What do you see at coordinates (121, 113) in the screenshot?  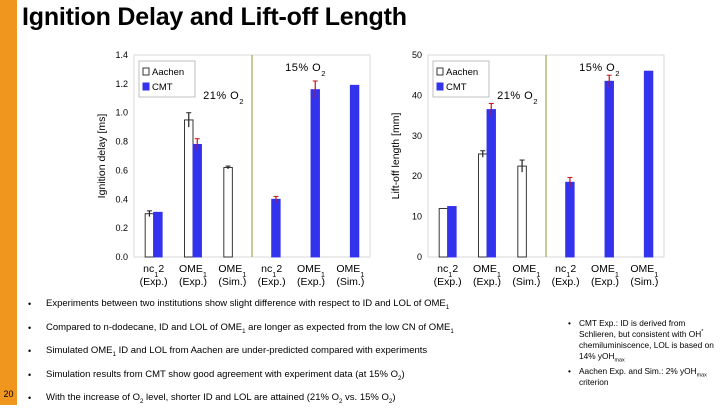 I see `y-tick-label: 1.0` at bounding box center [121, 113].